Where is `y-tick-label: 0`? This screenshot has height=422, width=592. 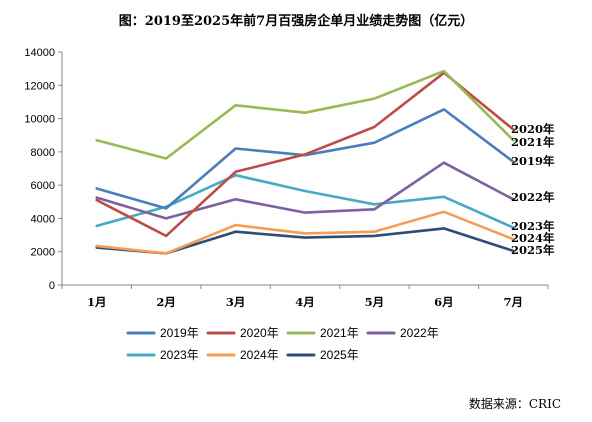
y-tick-label: 0 is located at coordinates (52, 286).